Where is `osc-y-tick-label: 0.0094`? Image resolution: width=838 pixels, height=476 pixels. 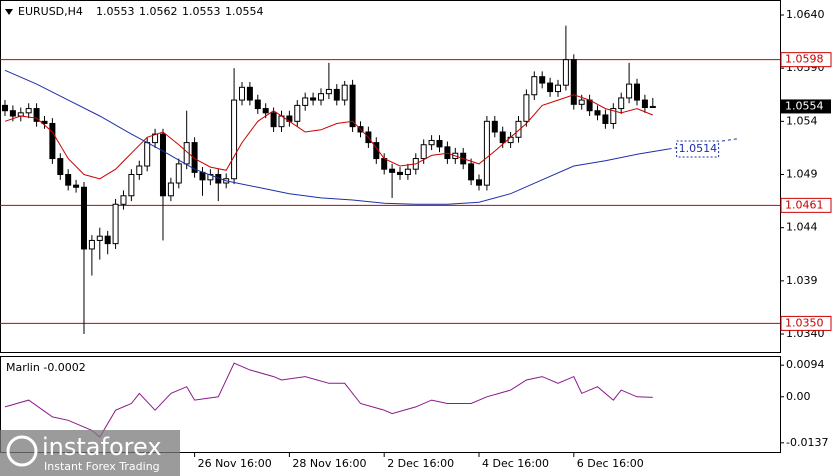 osc-y-tick-label: 0.0094 is located at coordinates (805, 364).